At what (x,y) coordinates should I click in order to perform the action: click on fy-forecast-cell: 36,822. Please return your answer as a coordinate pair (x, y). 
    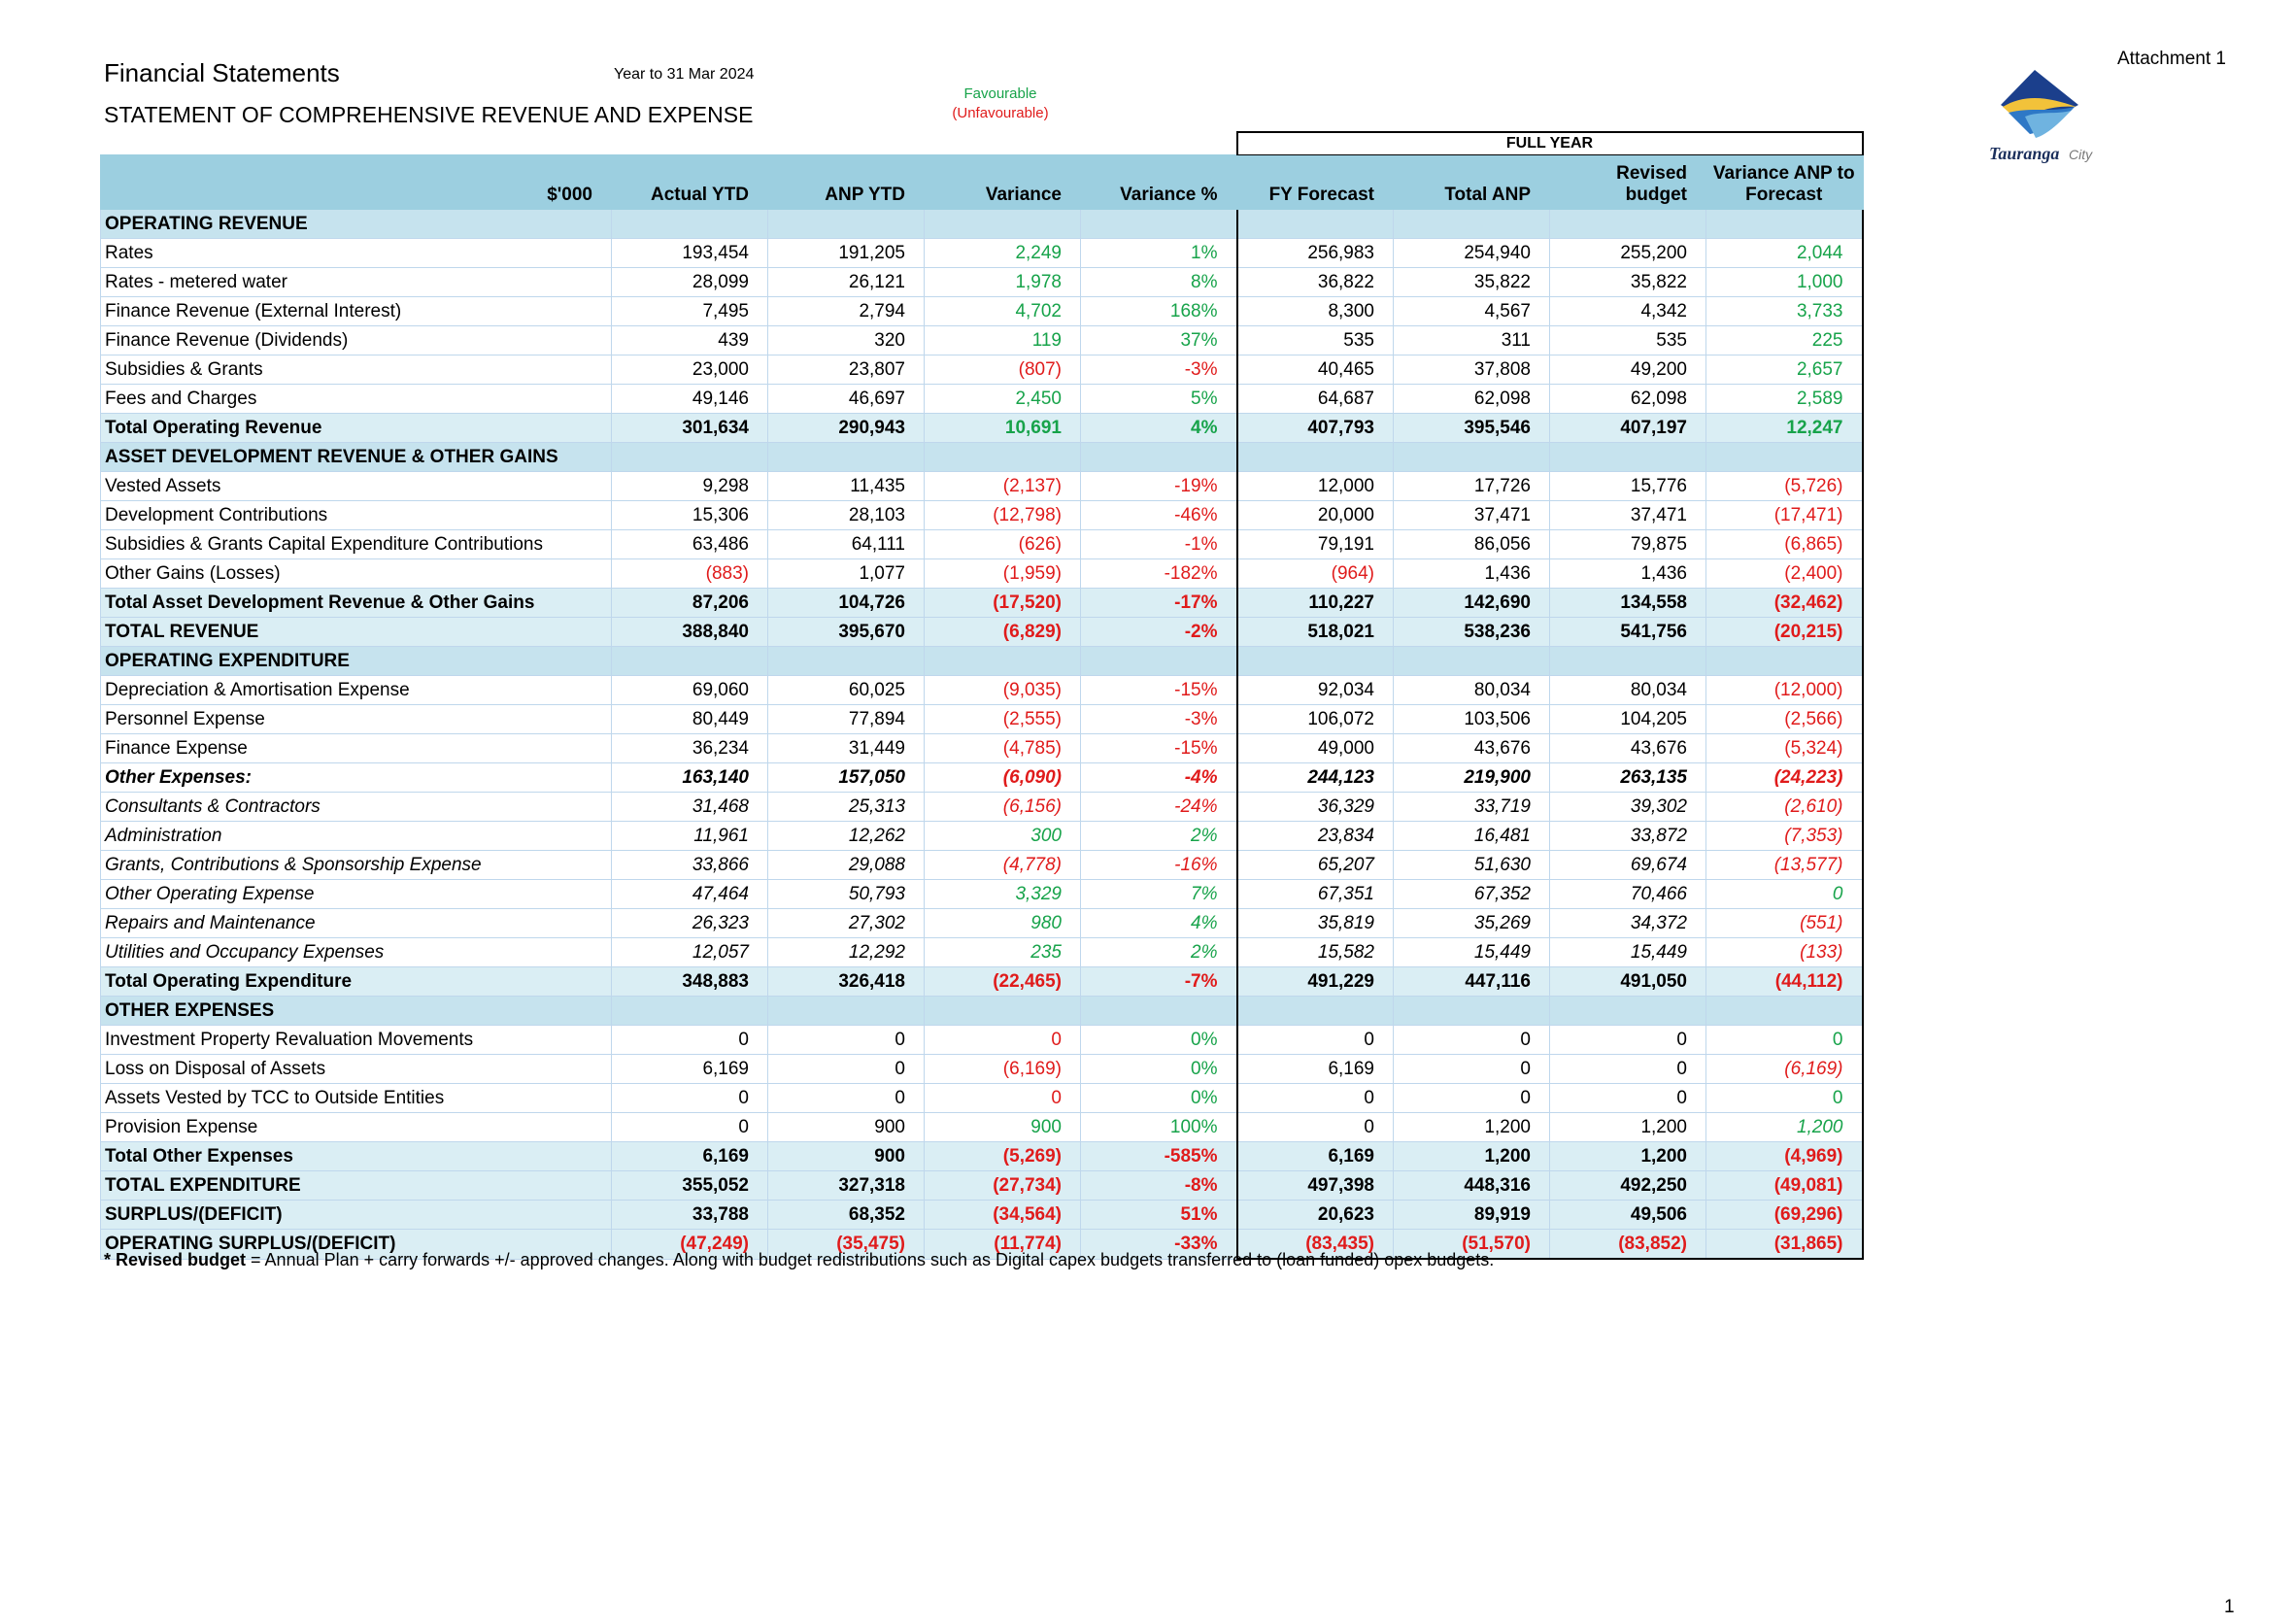
    Looking at the image, I should click on (1315, 282).